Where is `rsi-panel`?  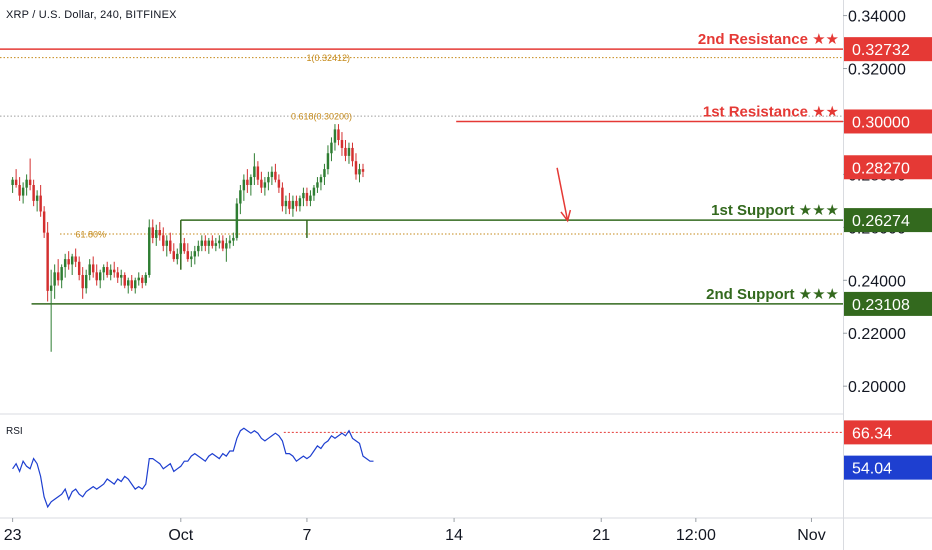 rsi-panel is located at coordinates (427, 468).